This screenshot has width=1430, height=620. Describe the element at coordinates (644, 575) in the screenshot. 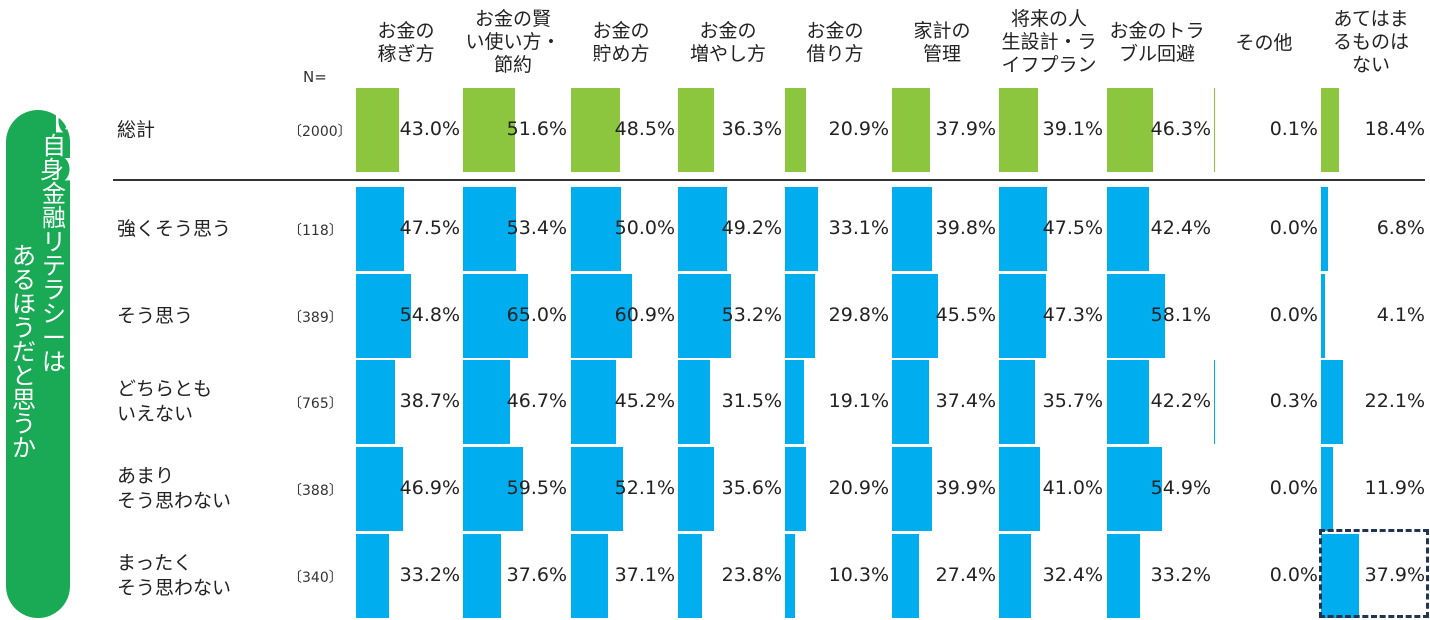

I see `value-label: 37.1%` at that location.